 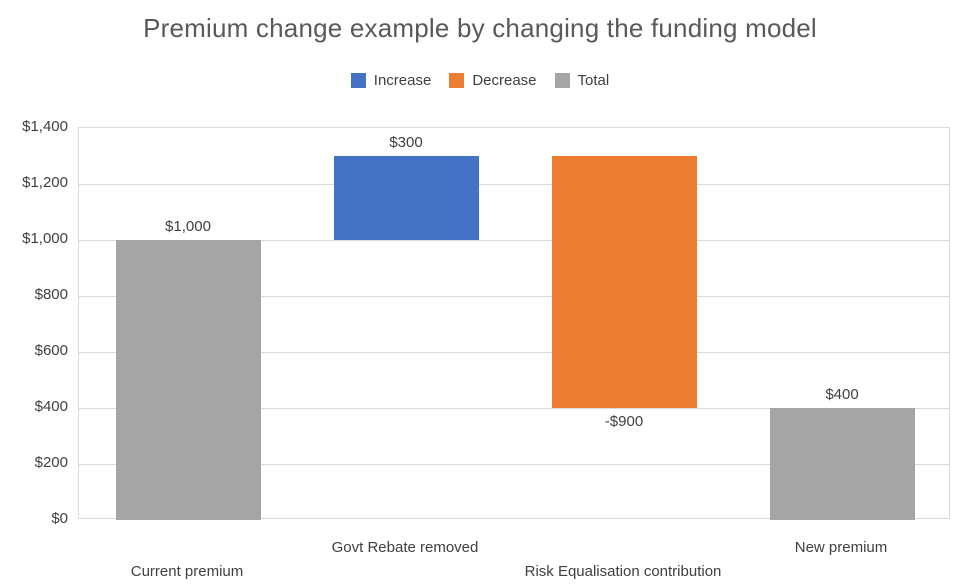 I want to click on x-category-label-current-premium: Current premium, so click(x=187, y=571).